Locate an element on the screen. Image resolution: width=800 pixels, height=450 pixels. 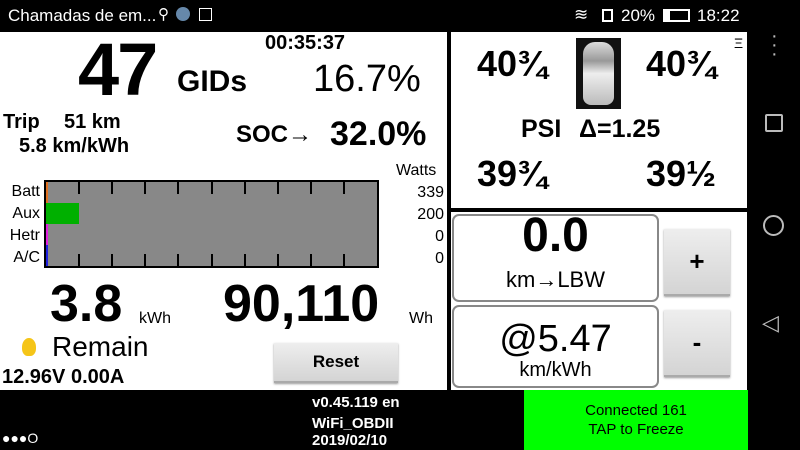
increase-button: + is located at coordinates (697, 262).